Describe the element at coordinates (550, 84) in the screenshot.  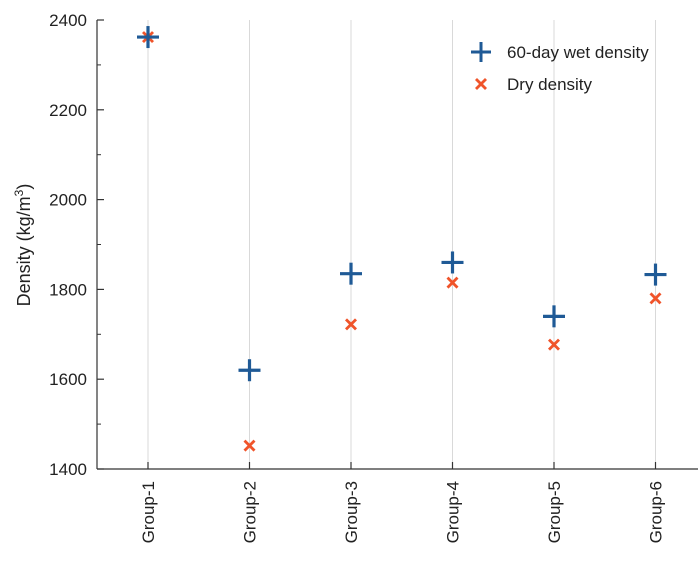
I see `legend-label-dry: Dry density` at that location.